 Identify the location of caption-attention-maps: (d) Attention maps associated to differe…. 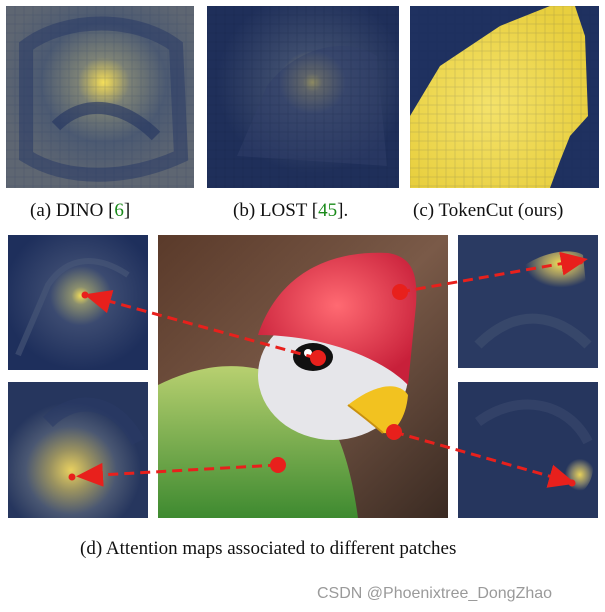
(268, 548).